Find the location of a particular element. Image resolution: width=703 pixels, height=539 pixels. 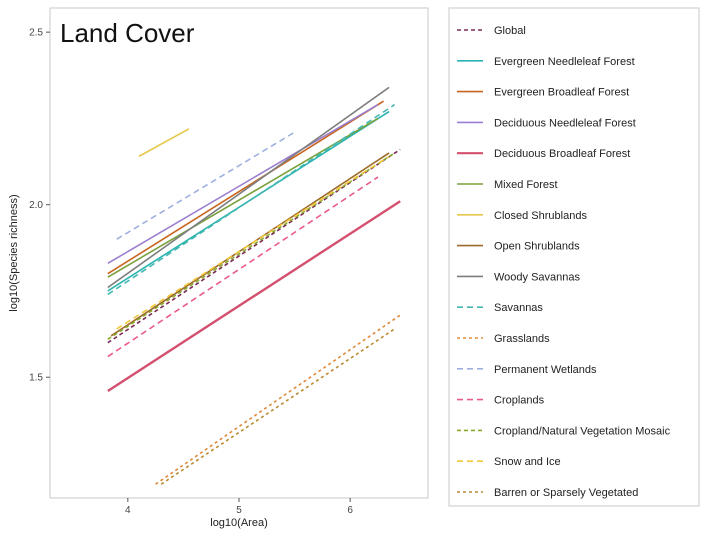

series-line-open-shrublands is located at coordinates (250, 244).